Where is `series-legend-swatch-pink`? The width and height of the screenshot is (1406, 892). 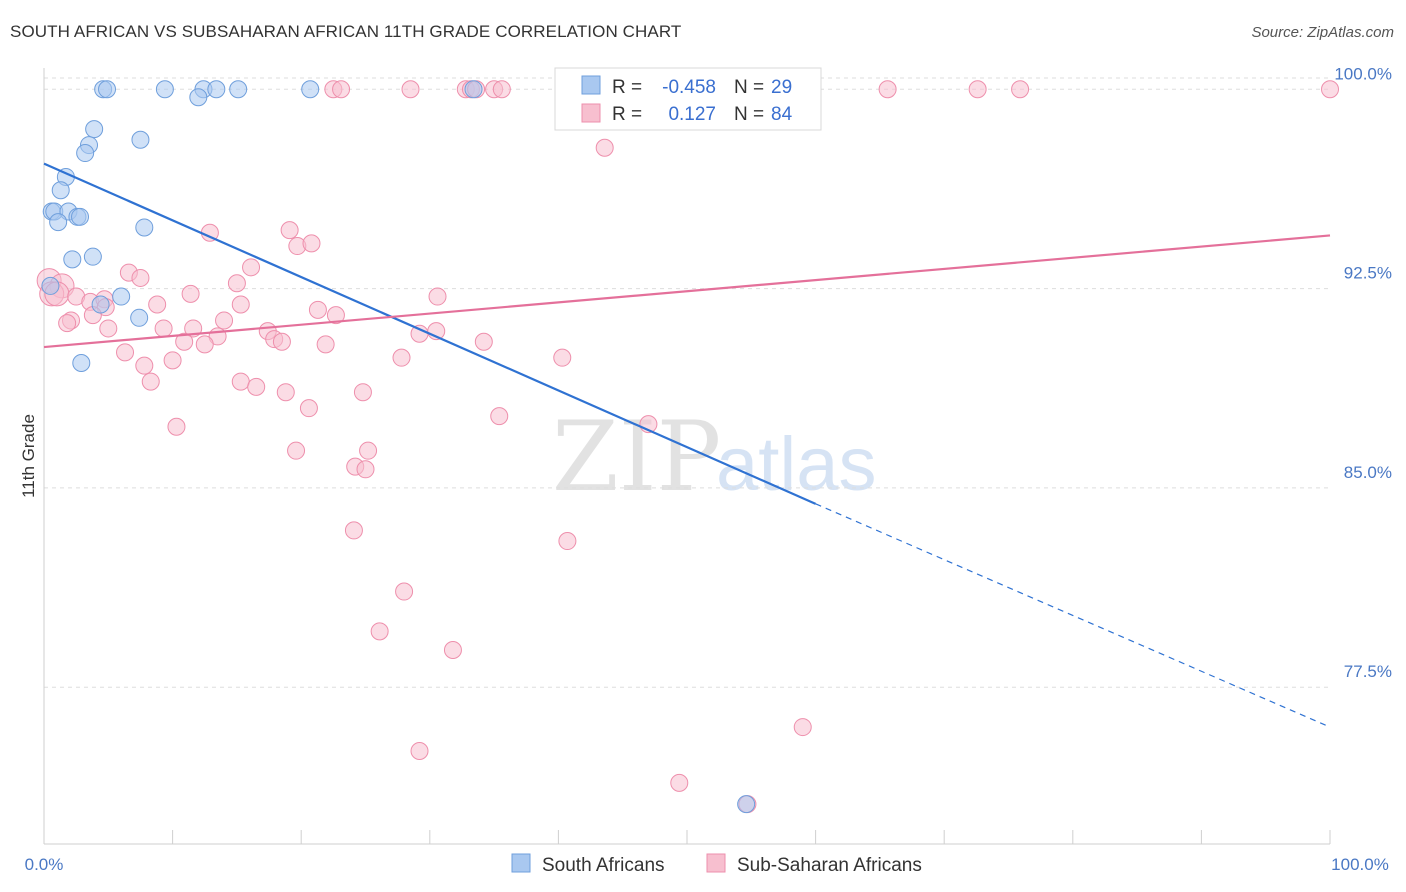 series-legend-swatch-pink is located at coordinates (716, 863).